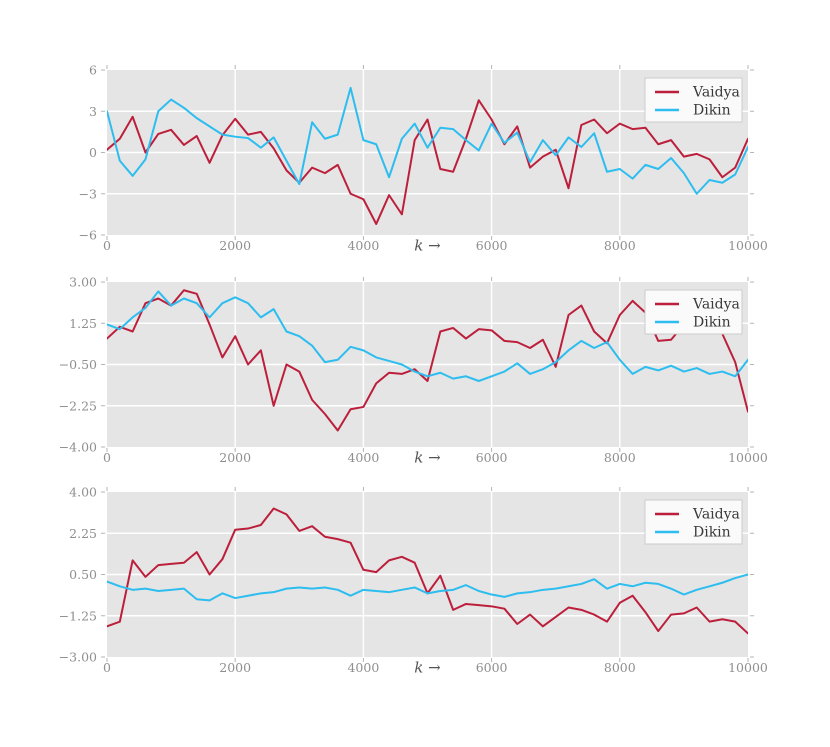 This screenshot has height=747, width=830. Describe the element at coordinates (78, 364) in the screenshot. I see `y-tick-label: −0.50` at that location.